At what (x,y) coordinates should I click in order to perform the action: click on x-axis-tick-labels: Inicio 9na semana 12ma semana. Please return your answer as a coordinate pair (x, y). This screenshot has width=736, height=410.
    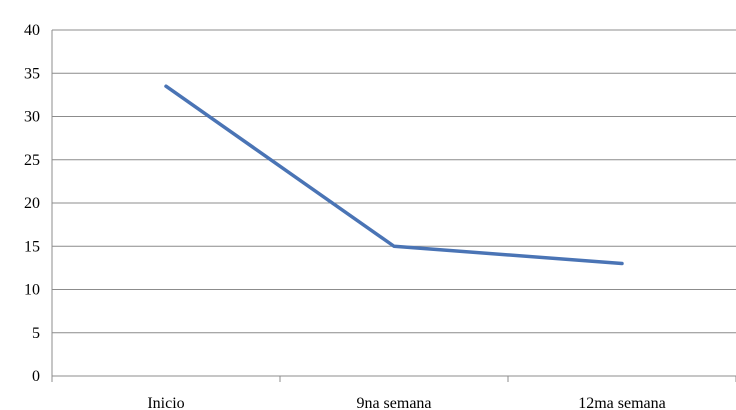
    Looking at the image, I should click on (406, 402).